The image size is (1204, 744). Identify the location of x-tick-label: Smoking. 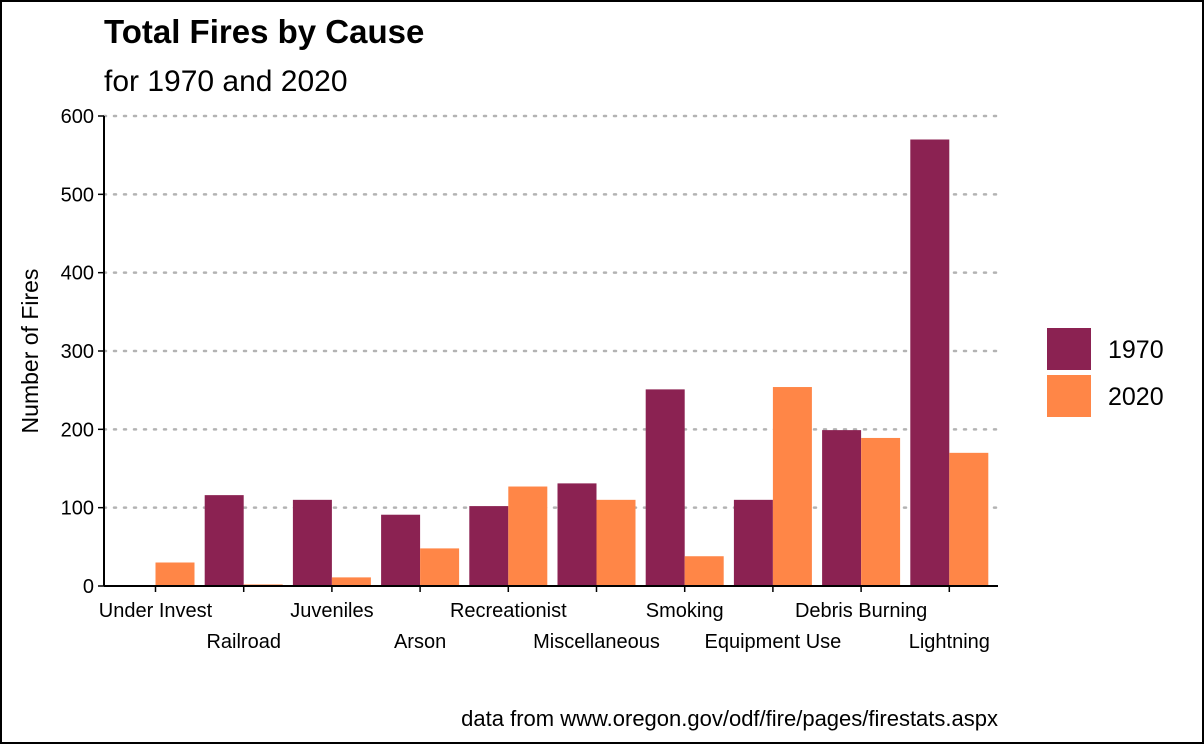
(685, 611).